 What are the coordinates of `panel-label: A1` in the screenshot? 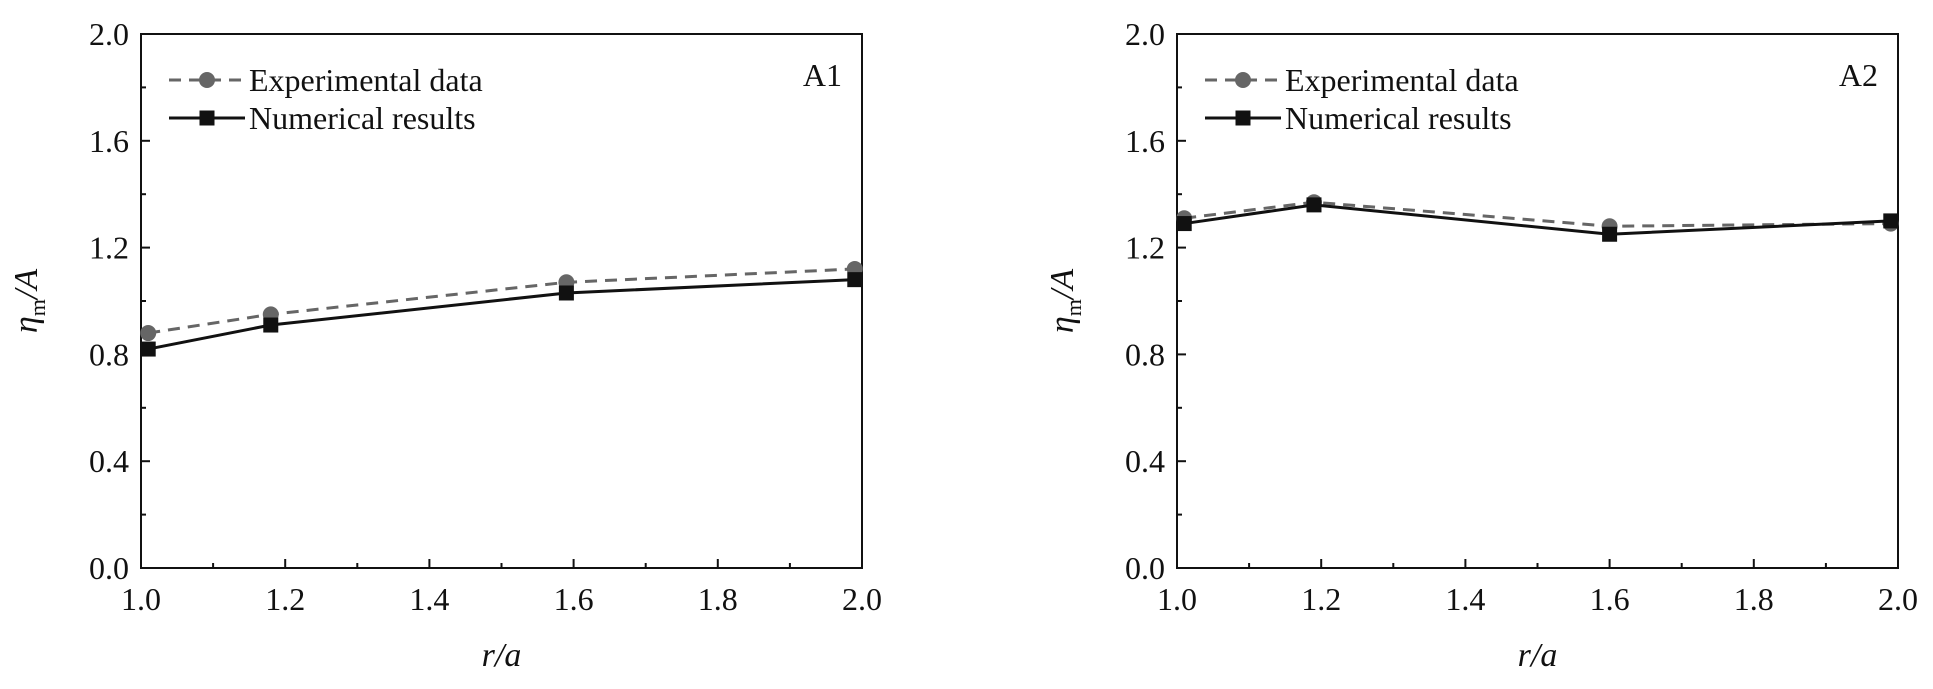 It's located at (822, 75).